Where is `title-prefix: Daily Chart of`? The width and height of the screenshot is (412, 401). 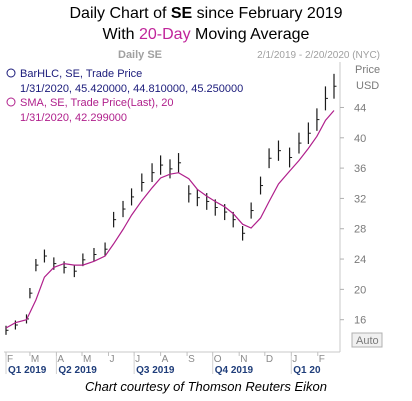
title-prefix: Daily Chart of is located at coordinates (120, 13).